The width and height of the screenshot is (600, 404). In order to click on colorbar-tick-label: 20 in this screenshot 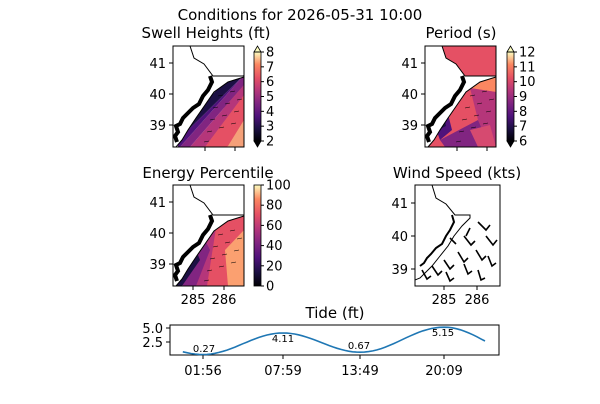, I will do `click(274, 266)`.